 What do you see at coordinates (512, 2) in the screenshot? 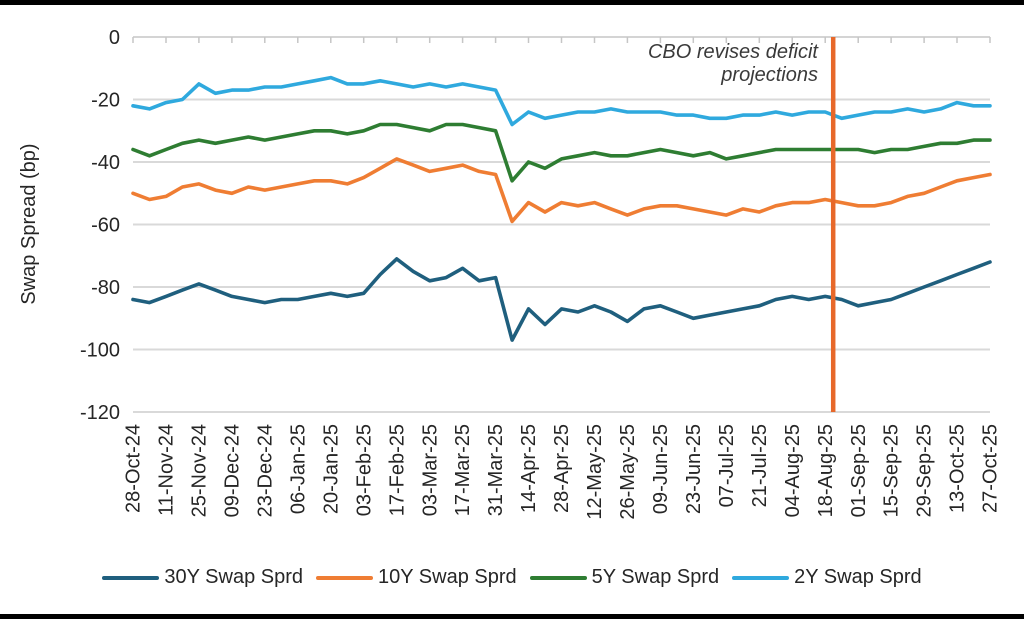
I see `top-border-bar` at bounding box center [512, 2].